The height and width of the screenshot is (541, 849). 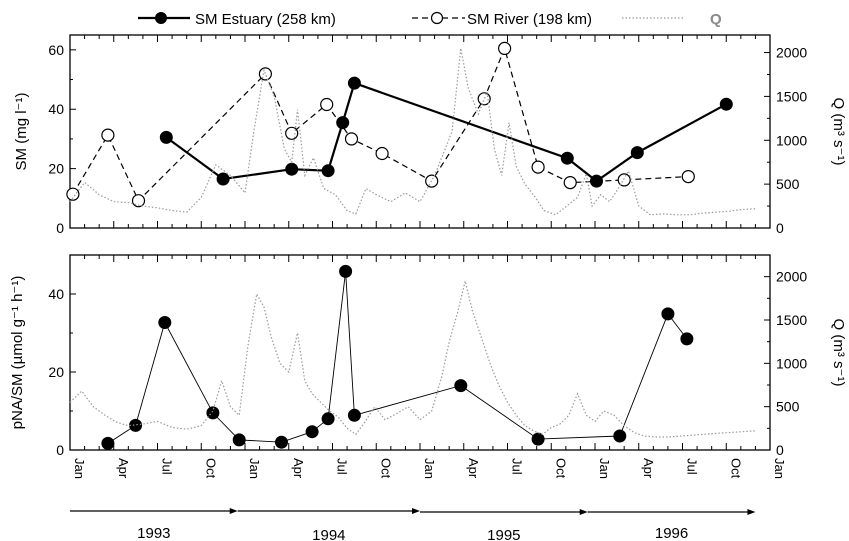 What do you see at coordinates (56, 50) in the screenshot?
I see `y-tick-label: 60` at bounding box center [56, 50].